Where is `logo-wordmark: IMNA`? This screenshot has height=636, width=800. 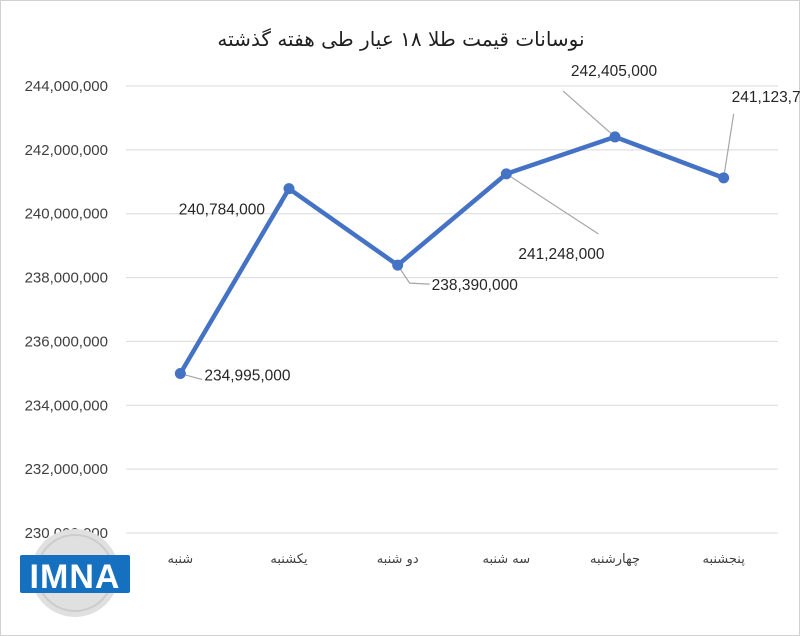
logo-wordmark: IMNA is located at coordinates (75, 577).